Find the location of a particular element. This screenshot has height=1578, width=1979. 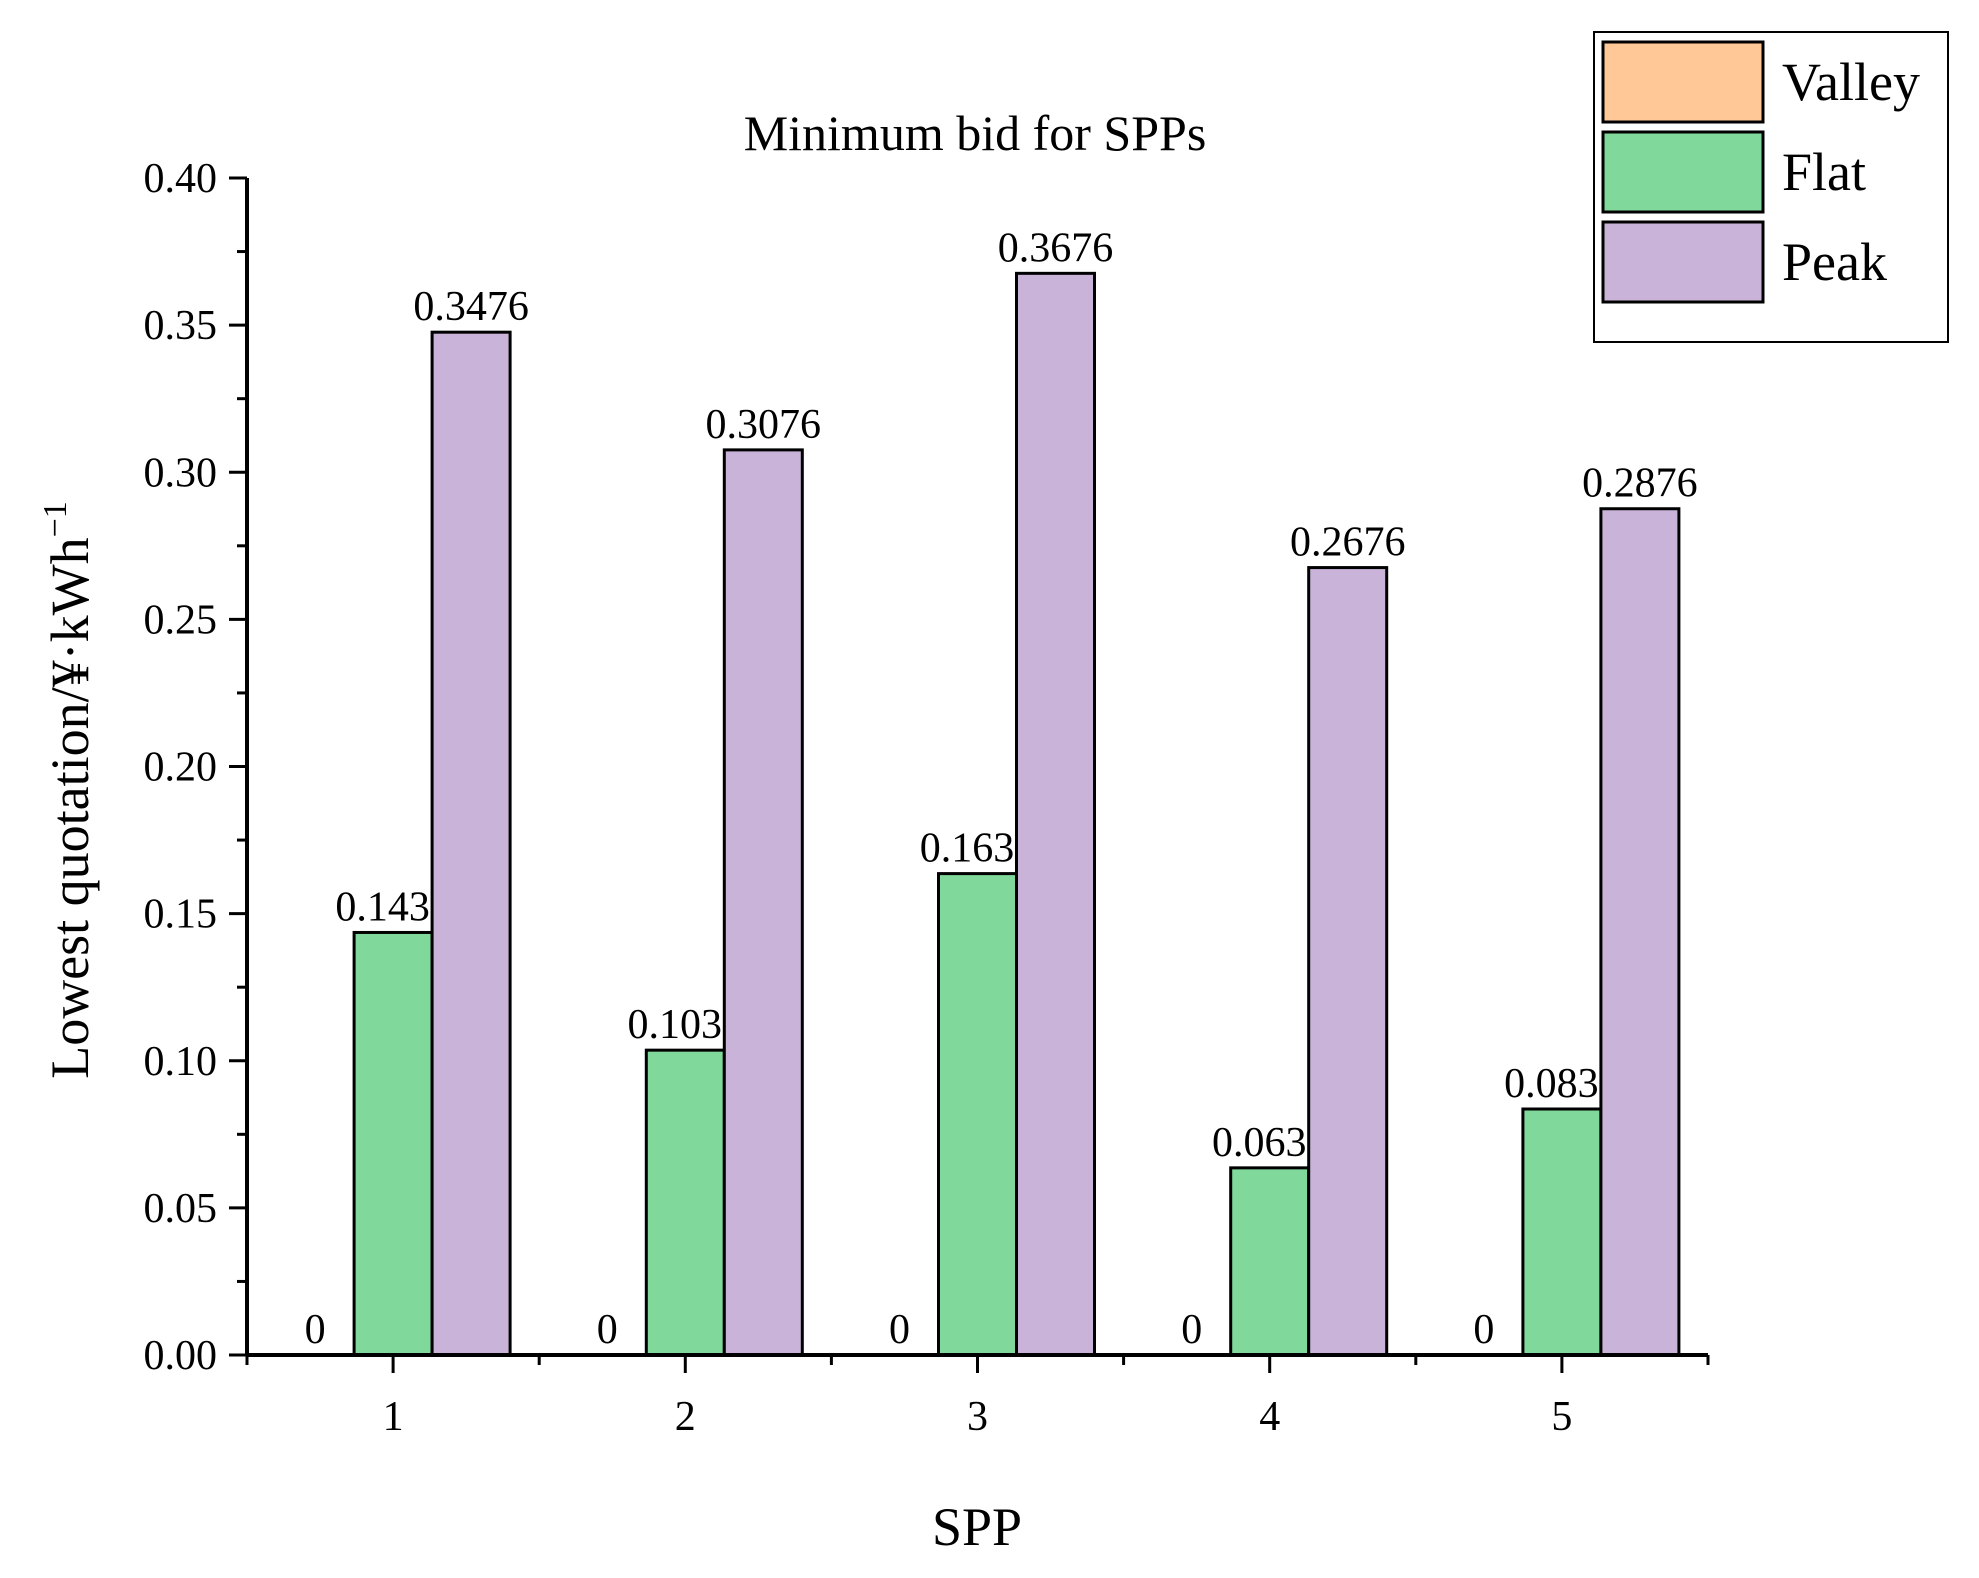

data-label-valley-4: 0 is located at coordinates (1191, 1330).